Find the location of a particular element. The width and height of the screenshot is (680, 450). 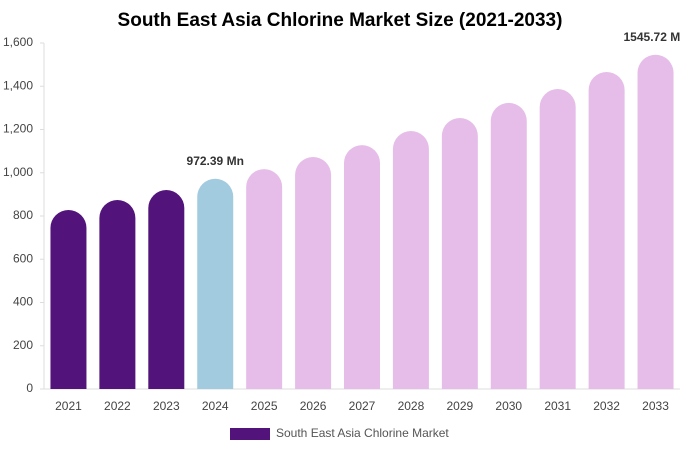

x-tick-label: 2022 is located at coordinates (117, 406).